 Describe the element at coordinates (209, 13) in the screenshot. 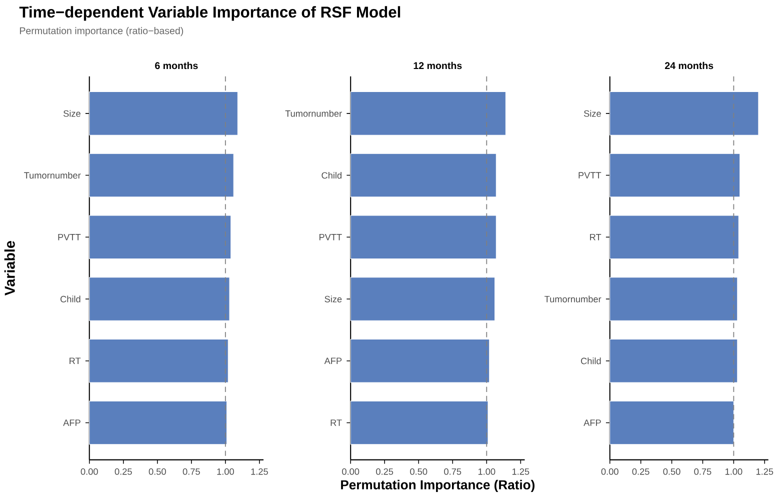

I see `chart-title: Time−dependent Variable Importance of RSF Model` at that location.